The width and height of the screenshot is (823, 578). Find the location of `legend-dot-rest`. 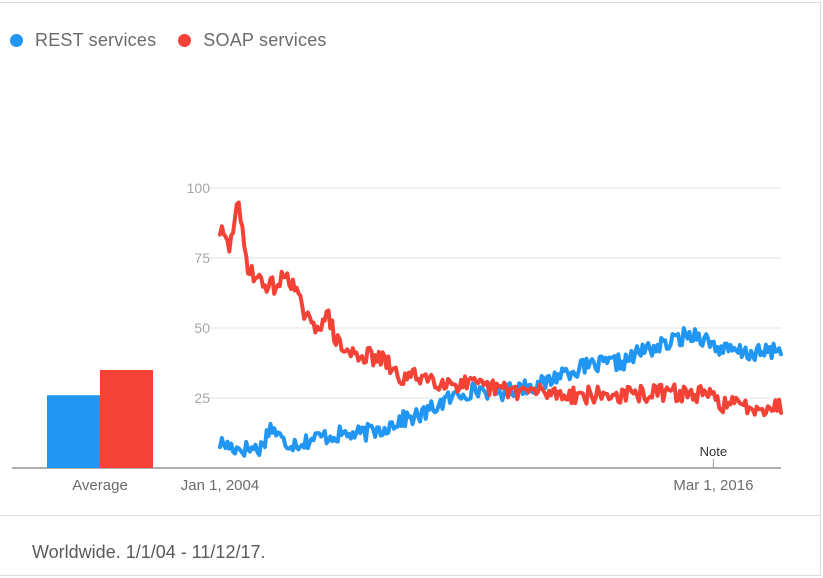

legend-dot-rest is located at coordinates (16, 40).